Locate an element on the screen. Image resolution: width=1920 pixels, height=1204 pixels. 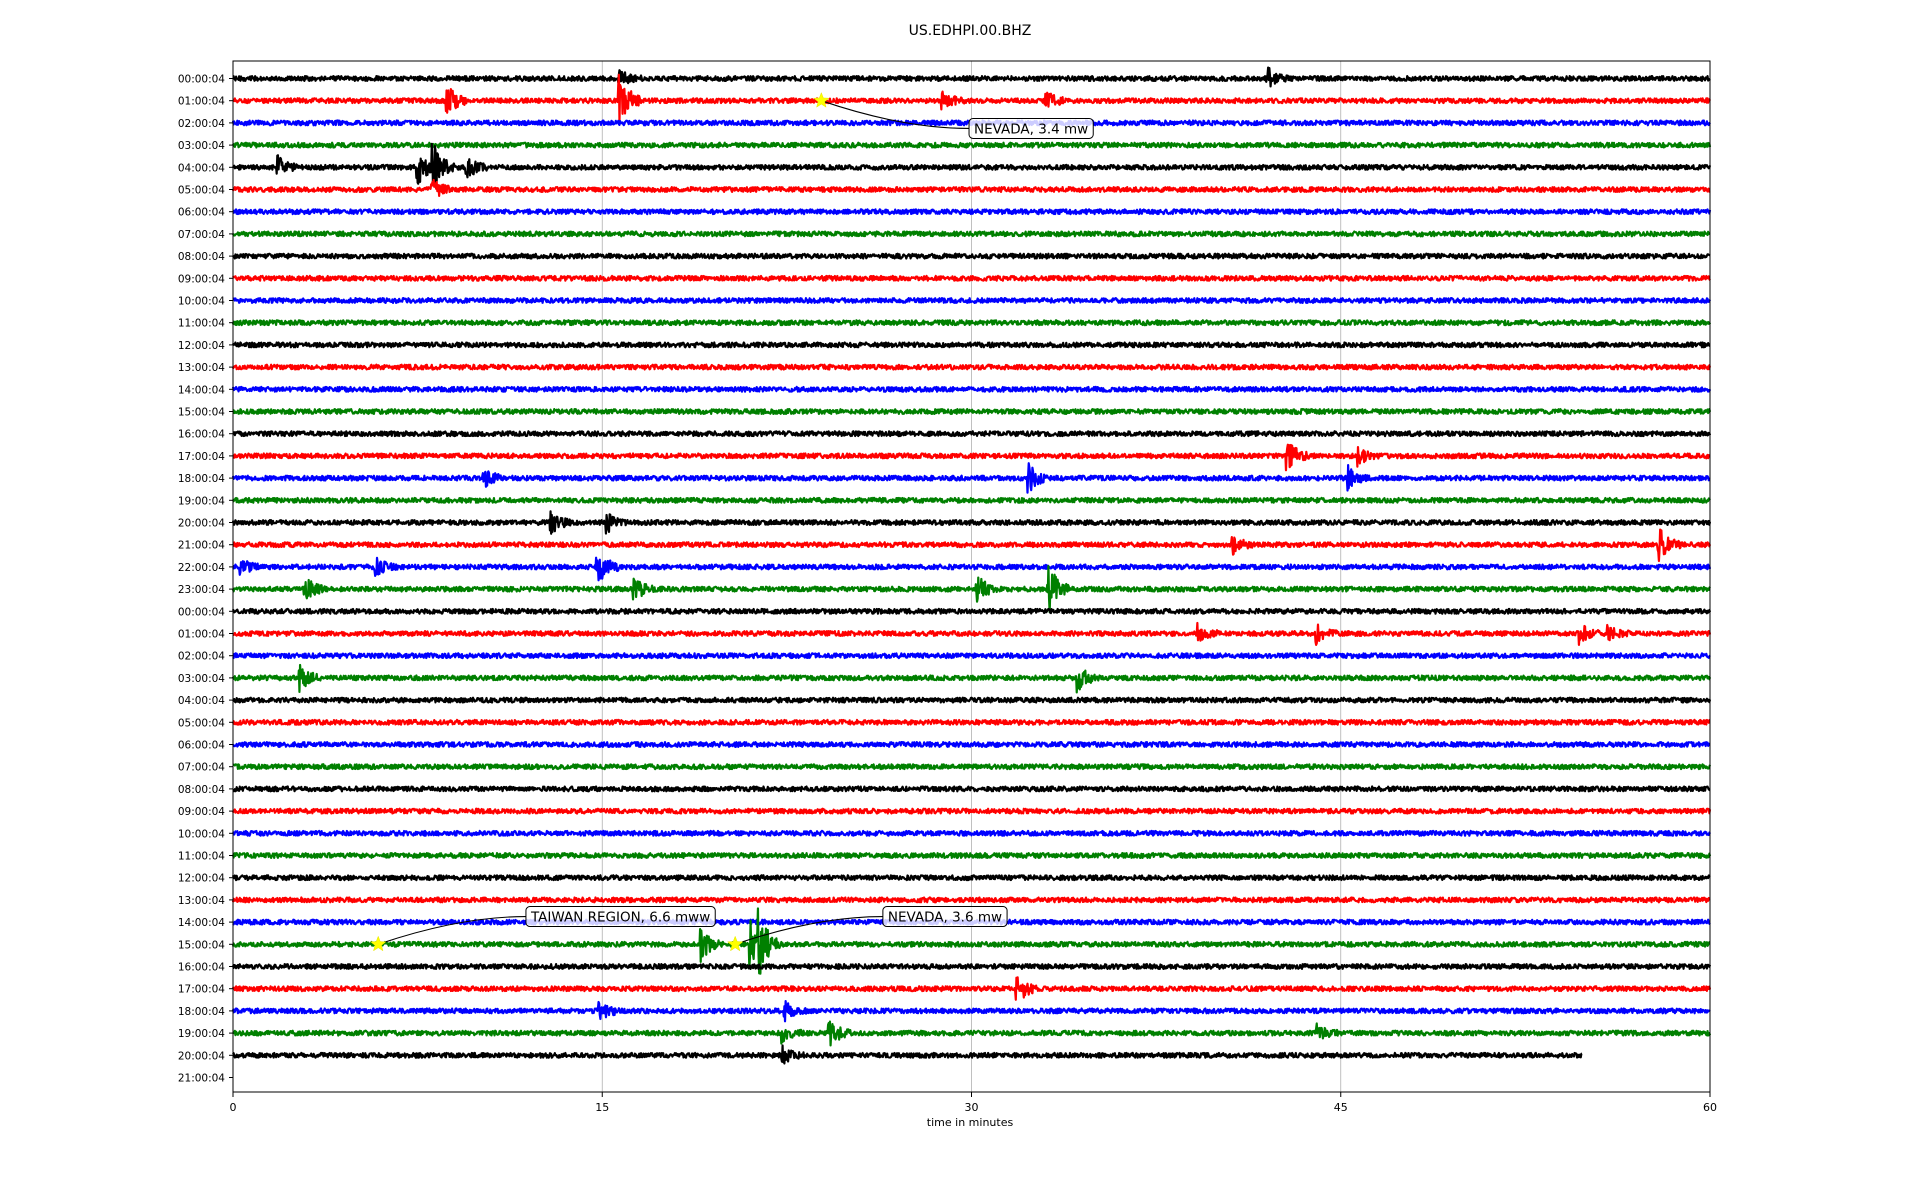
event-label-box: NEVADA, 3.4 mw is located at coordinates (1031, 128).